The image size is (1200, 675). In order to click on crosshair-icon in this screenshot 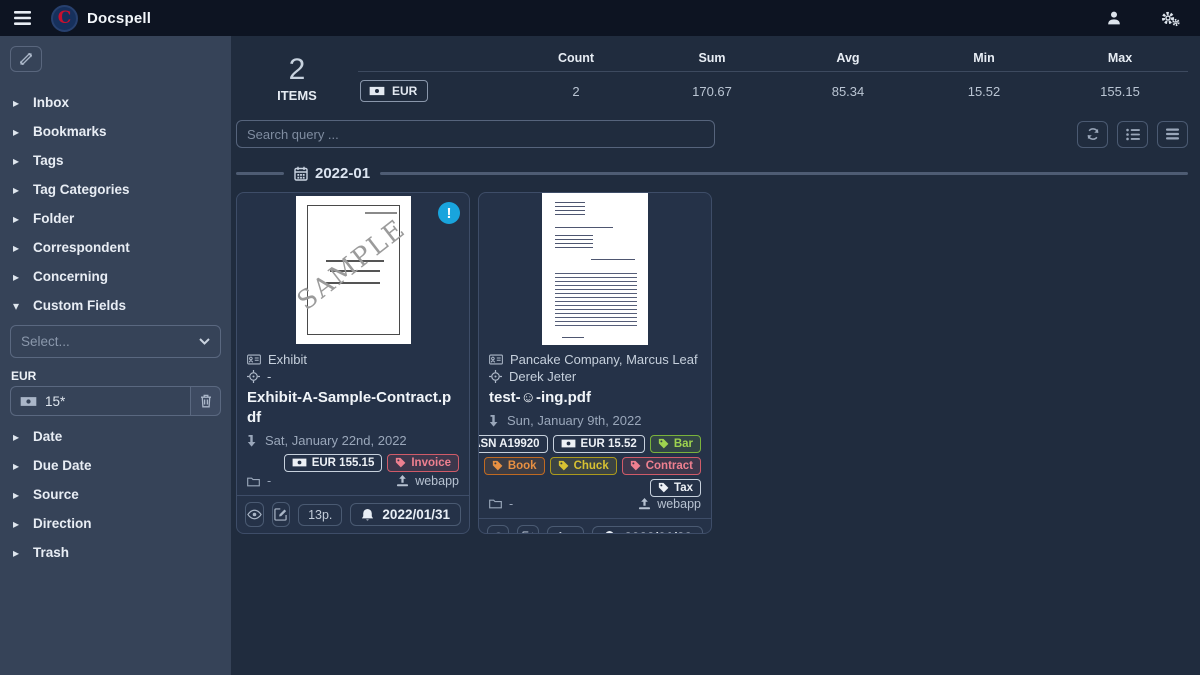, I will do `click(253, 376)`.